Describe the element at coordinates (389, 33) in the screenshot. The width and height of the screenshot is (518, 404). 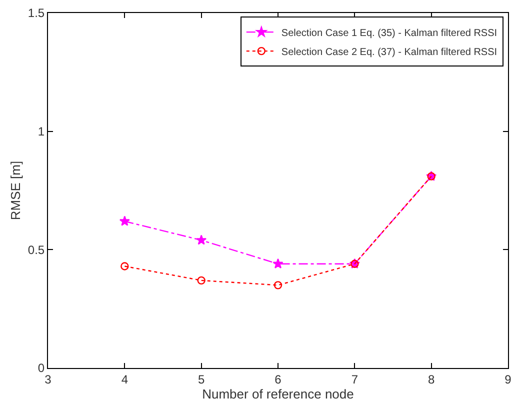
I see `legend-label: Selection Case 1 Eq. (35) - Kalman filtered RSSI` at that location.